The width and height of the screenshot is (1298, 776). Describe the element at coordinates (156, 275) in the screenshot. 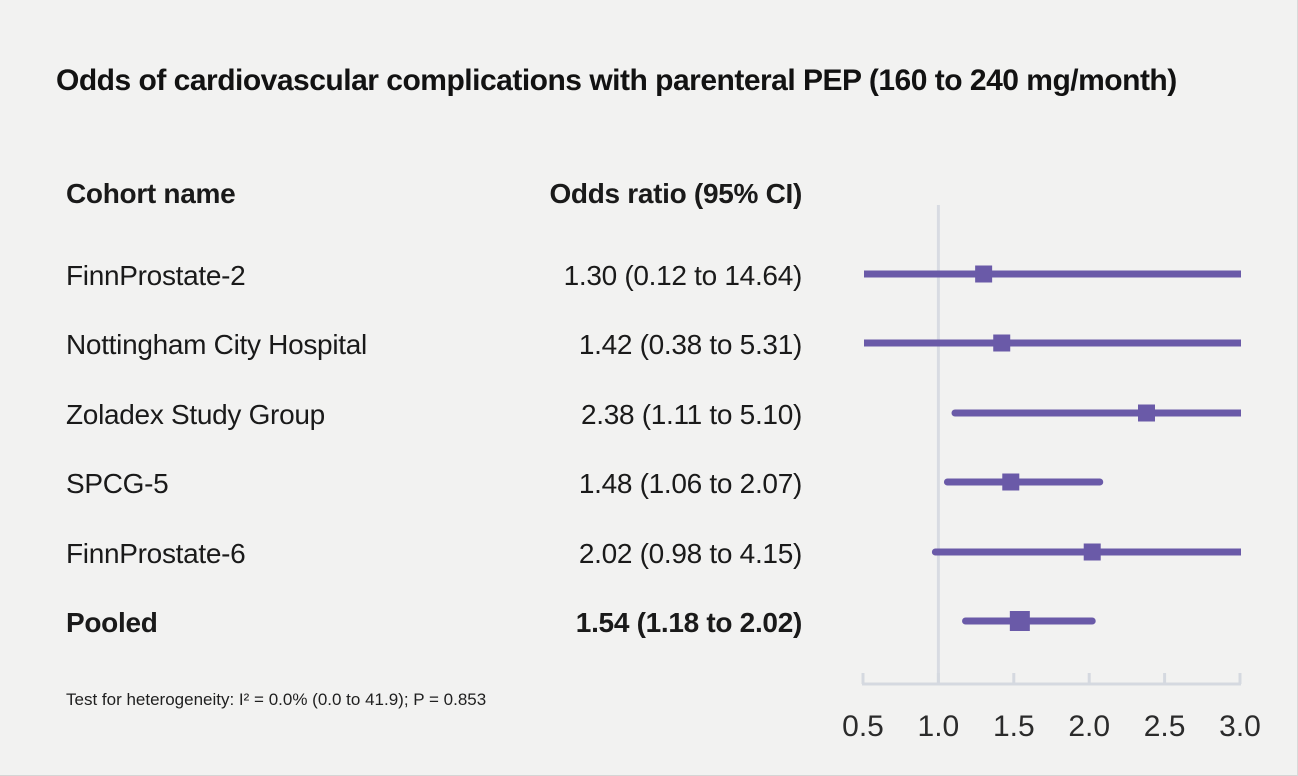

I see `cohort-name: FinnProstate-2` at that location.